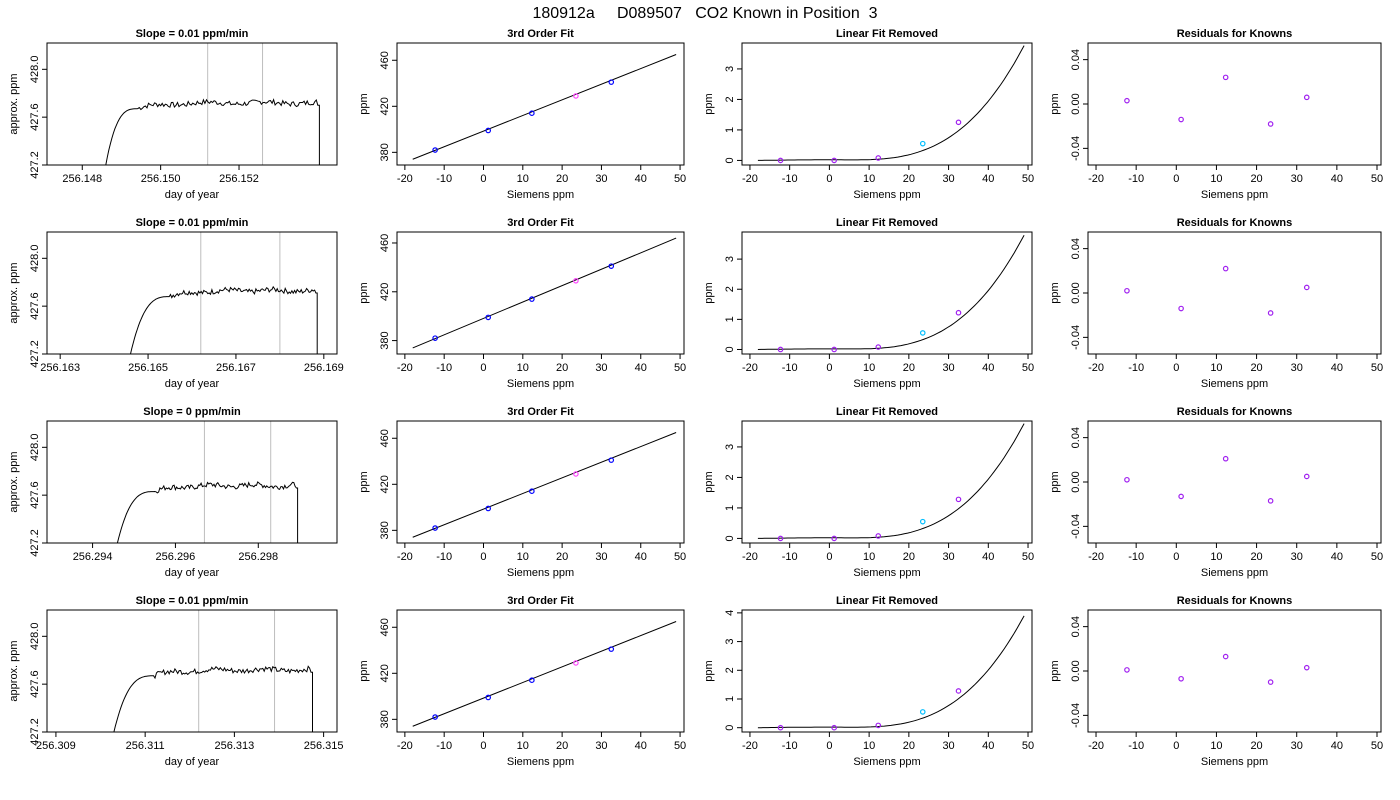  Describe the element at coordinates (730, 319) in the screenshot. I see `y-tick-label: 1` at that location.